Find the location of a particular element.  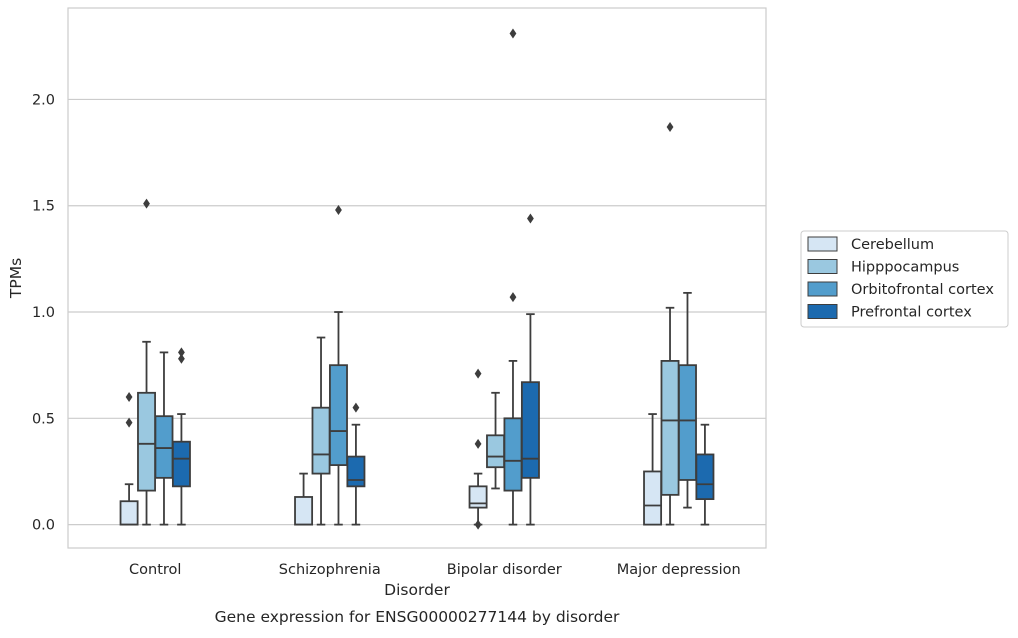

legend-frame is located at coordinates (904, 279).